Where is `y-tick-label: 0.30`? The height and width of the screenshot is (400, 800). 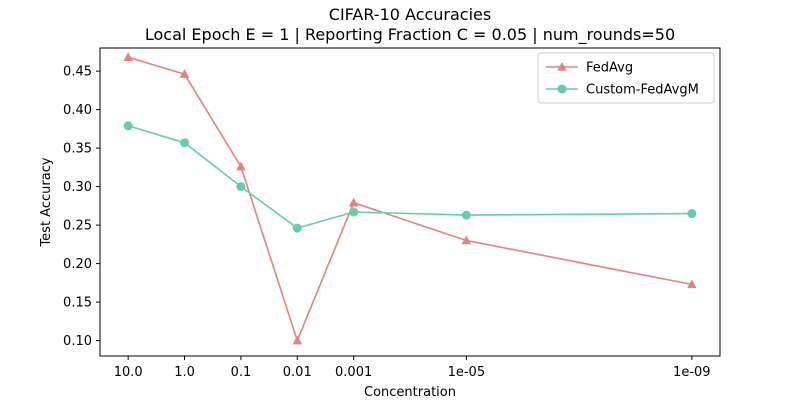 y-tick-label: 0.30 is located at coordinates (77, 187).